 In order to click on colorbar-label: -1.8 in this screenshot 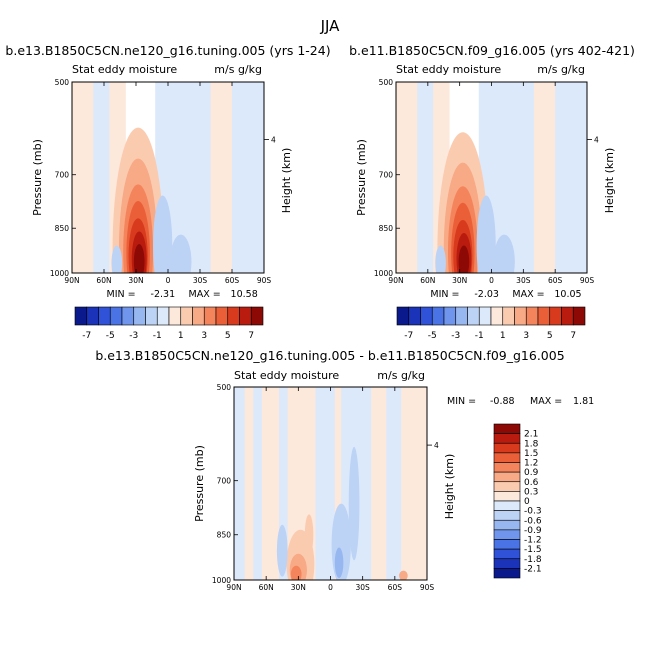, I will do `click(533, 560)`.